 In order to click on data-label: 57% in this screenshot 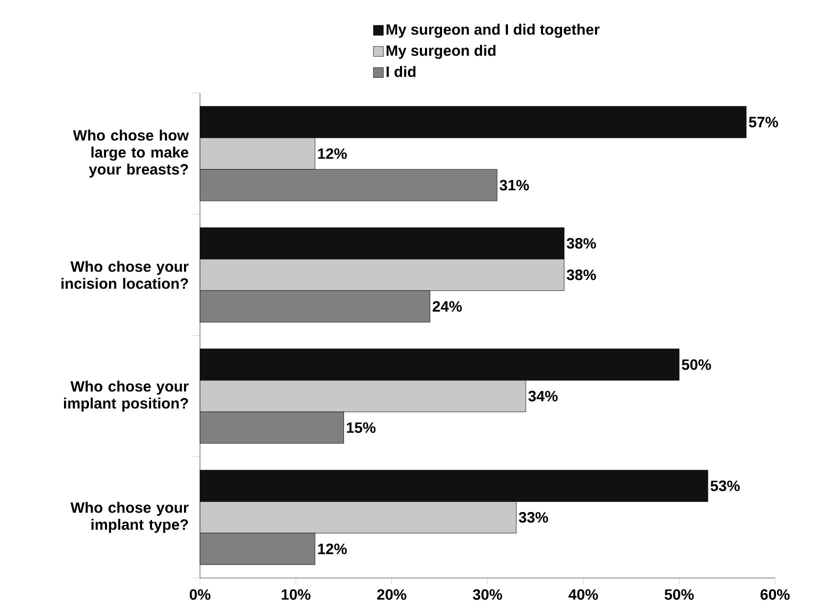, I will do `click(763, 122)`.